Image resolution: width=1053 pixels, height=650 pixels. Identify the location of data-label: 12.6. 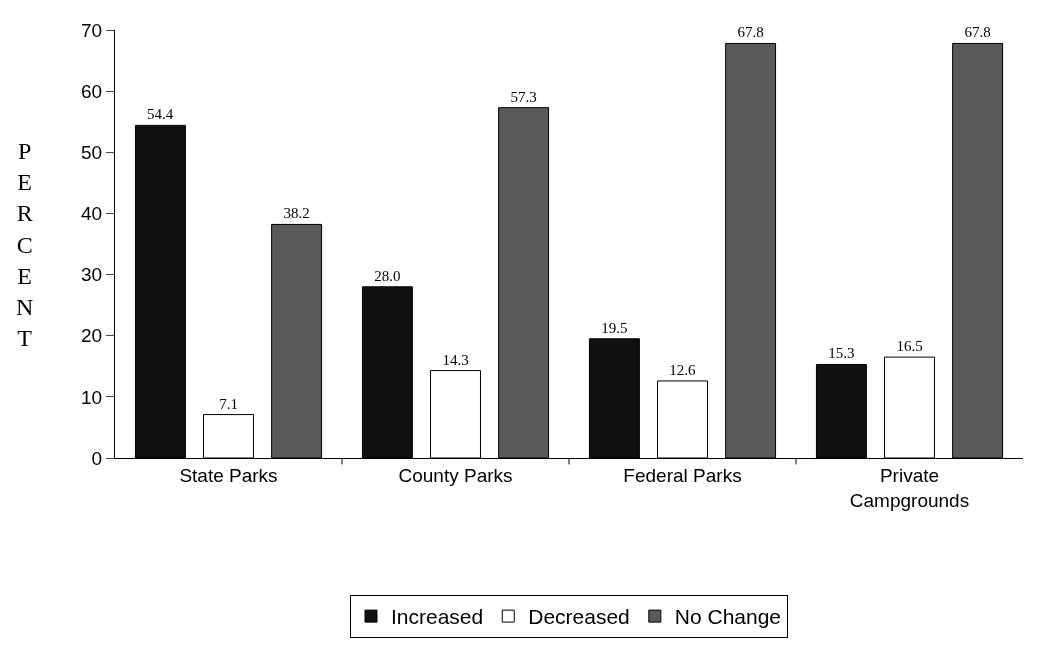
(682, 369).